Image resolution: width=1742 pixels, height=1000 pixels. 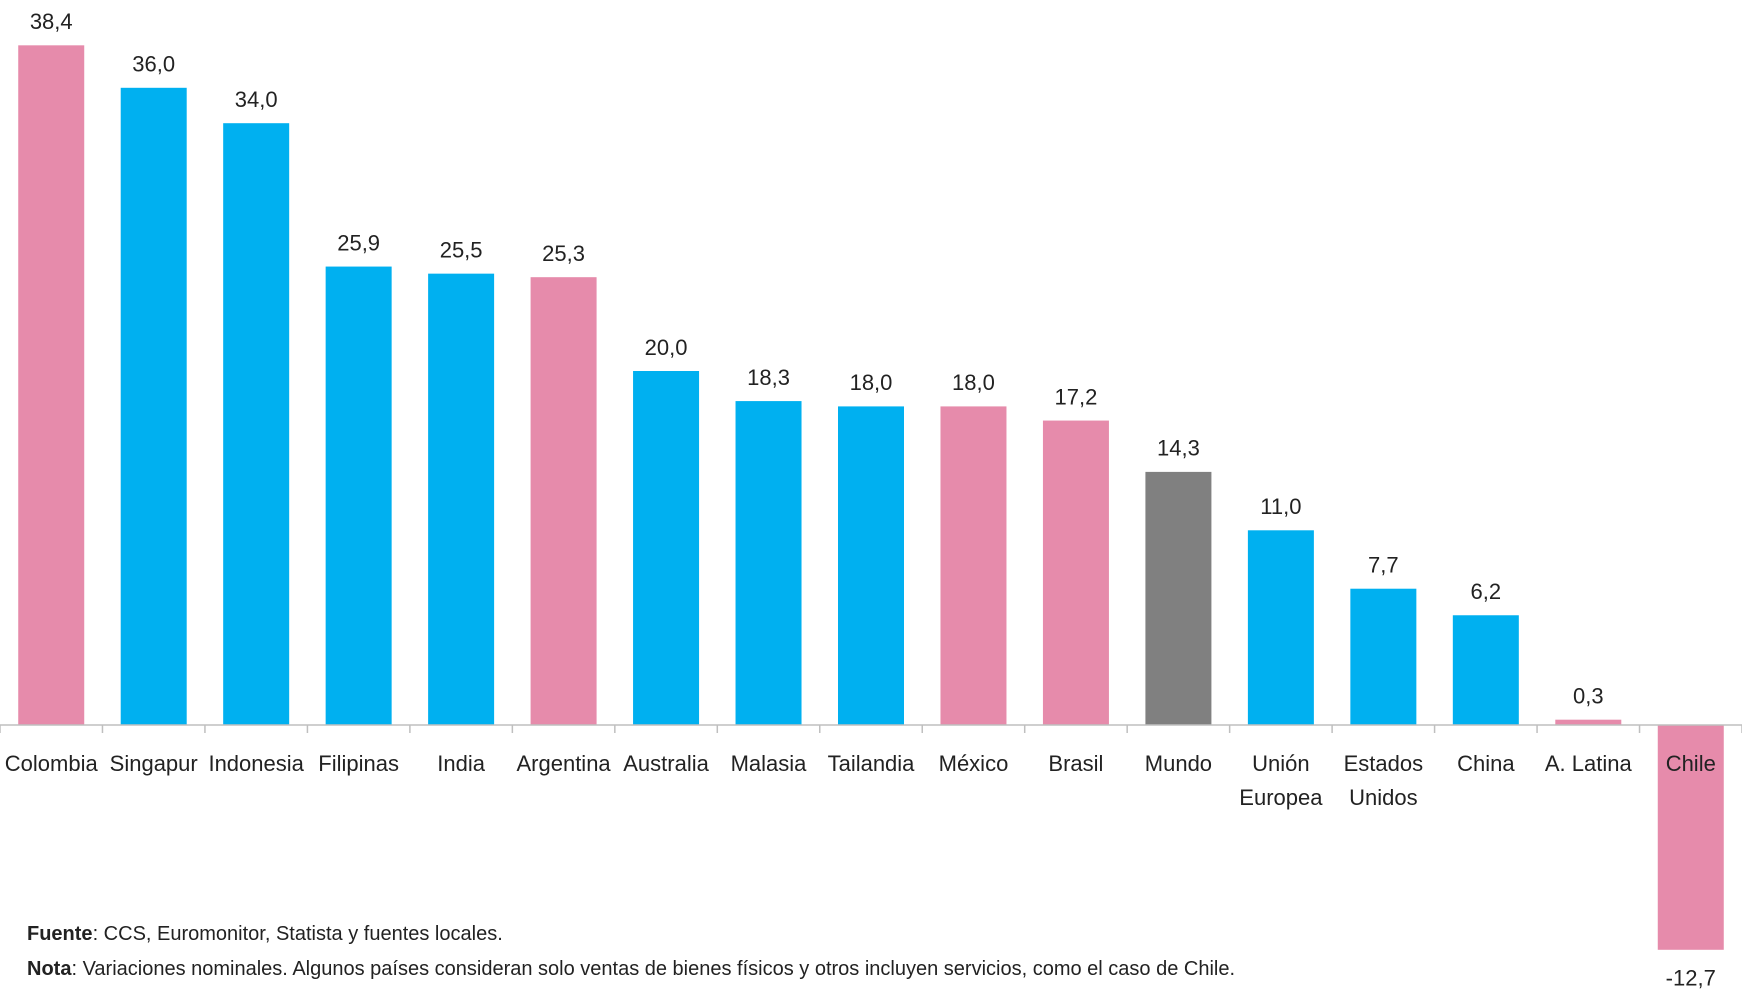 I want to click on x-tick-label: Unión Europea, so click(x=1281, y=780).